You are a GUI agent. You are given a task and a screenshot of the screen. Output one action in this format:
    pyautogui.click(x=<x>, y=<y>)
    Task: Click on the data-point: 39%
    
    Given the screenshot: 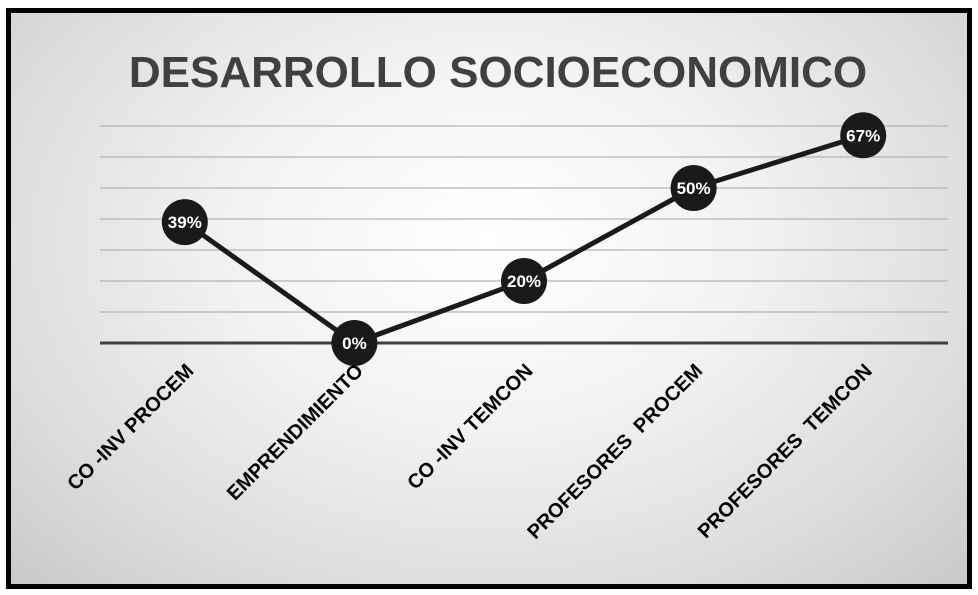 What is the action you would take?
    pyautogui.click(x=184, y=222)
    